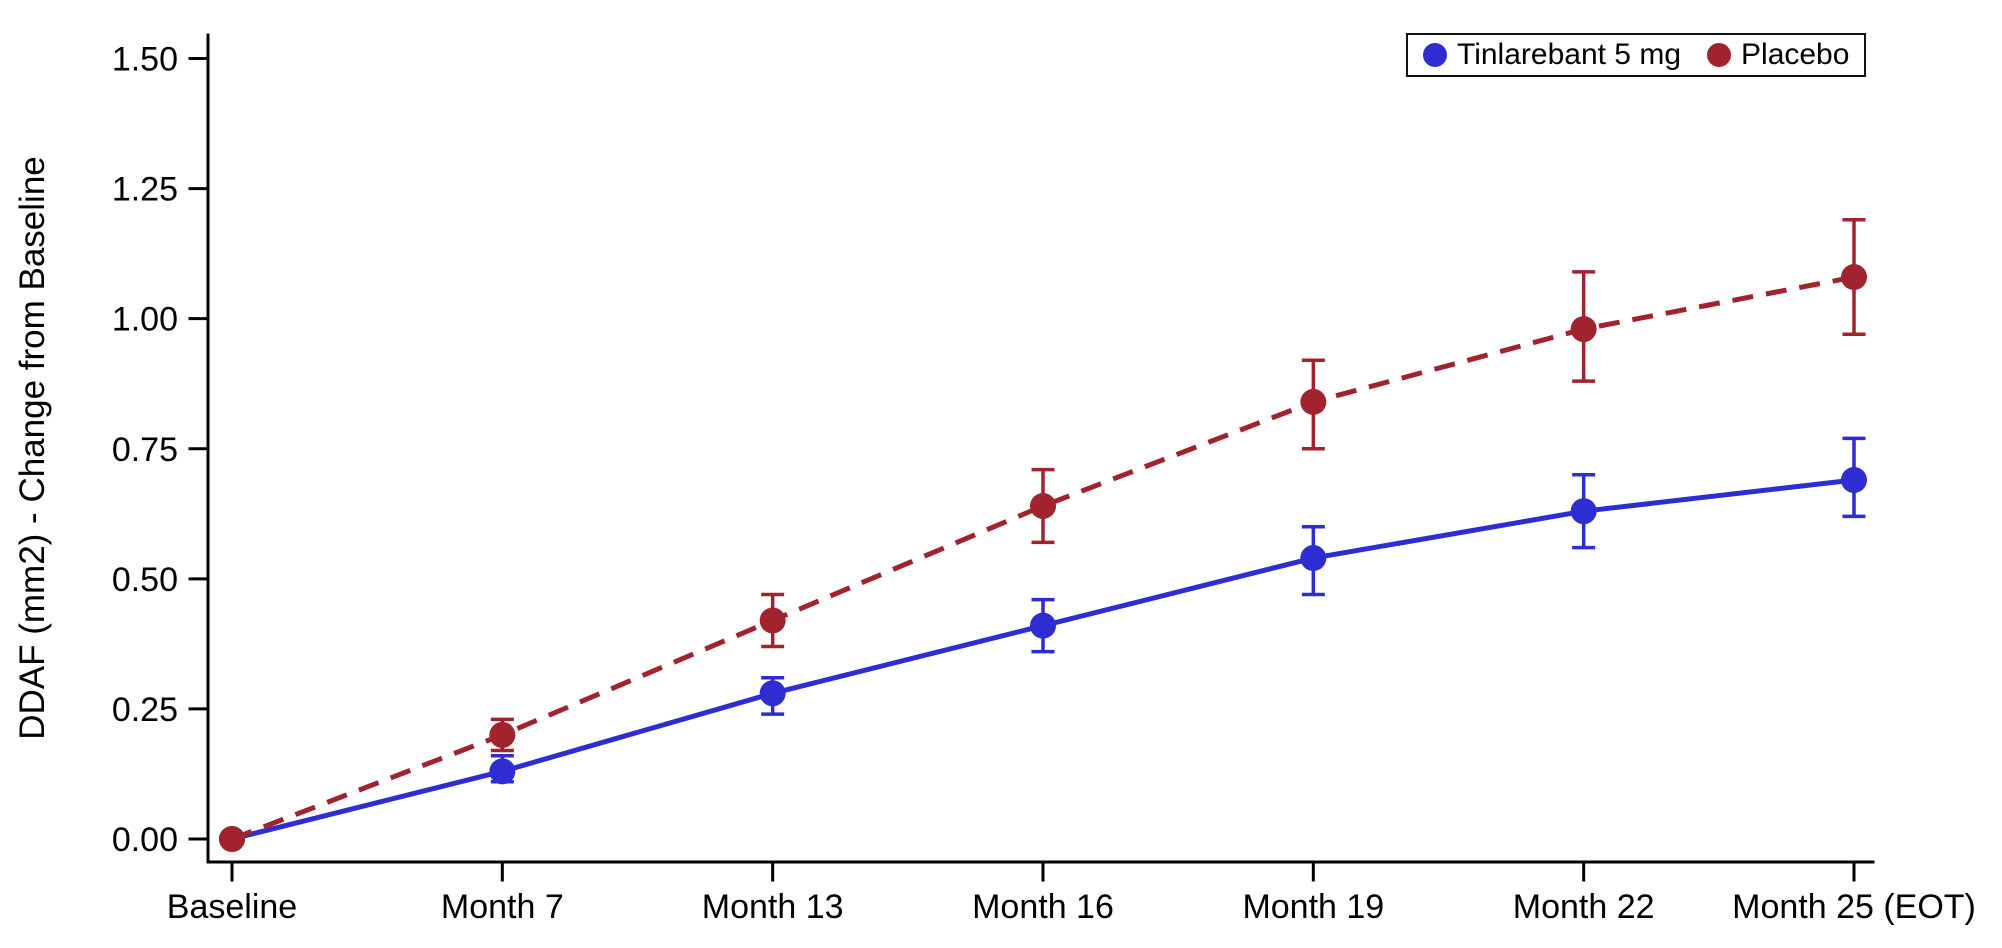 Image resolution: width=2002 pixels, height=948 pixels. I want to click on y-tick-label: 1.00, so click(145, 320).